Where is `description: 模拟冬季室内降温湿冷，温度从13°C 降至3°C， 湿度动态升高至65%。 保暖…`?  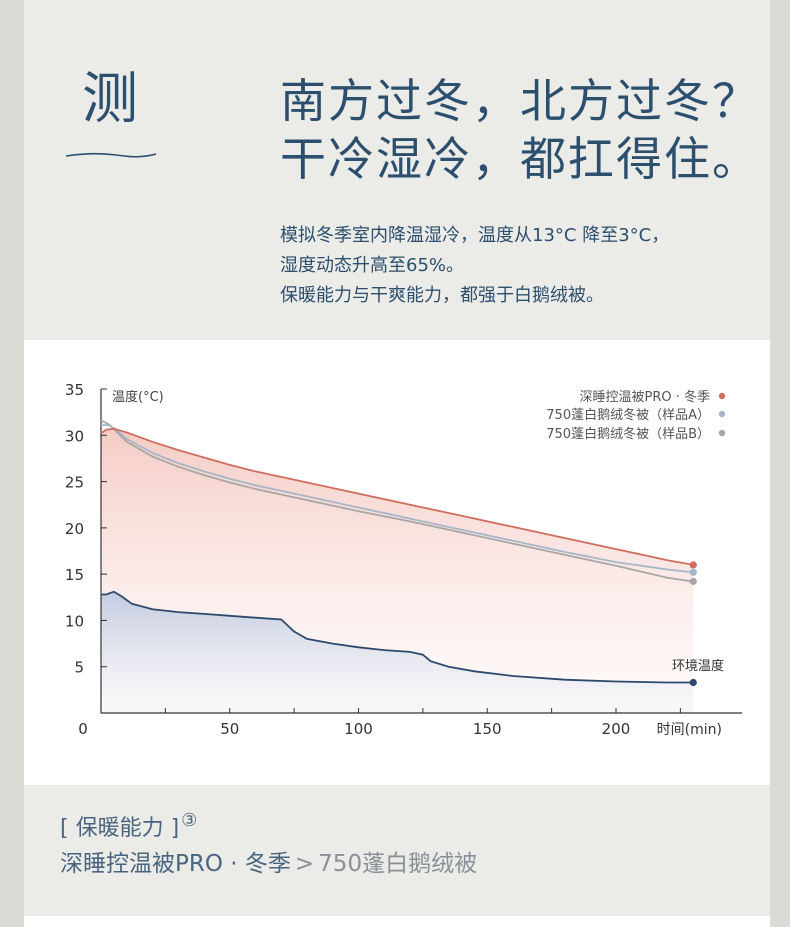 description: 模拟冬季室内降温湿冷，温度从13°C 降至3°C， 湿度动态升高至65%。 保暖… is located at coordinates (520, 266).